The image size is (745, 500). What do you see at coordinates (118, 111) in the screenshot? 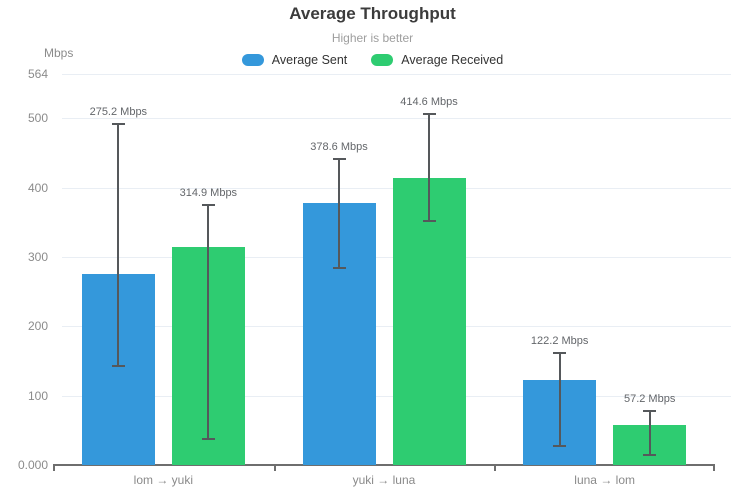
I see `value-label: 275.2 Mbps` at bounding box center [118, 111].